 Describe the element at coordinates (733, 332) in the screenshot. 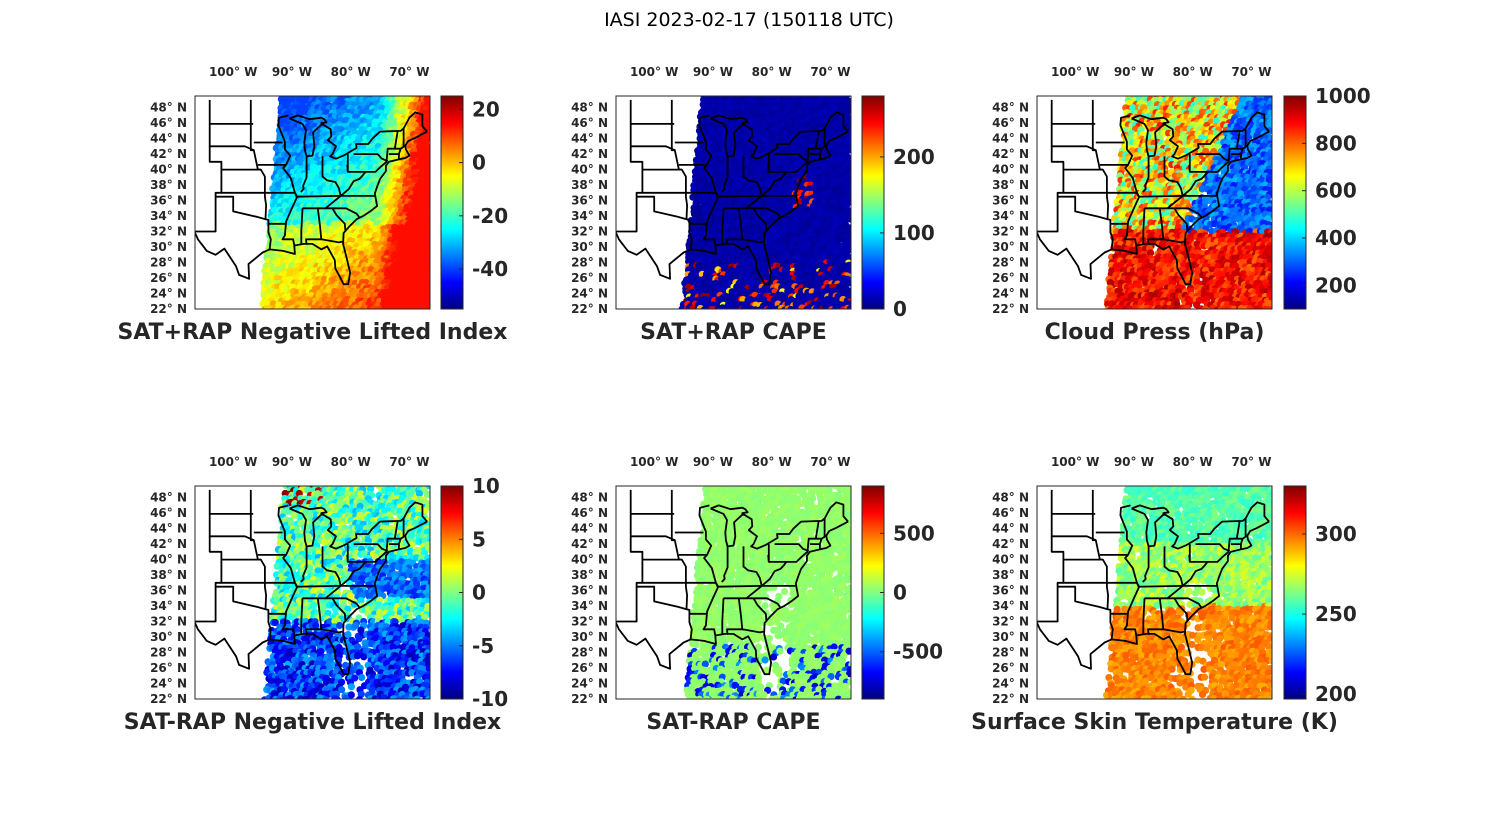

I see `panel-title: SAT+RAP CAPE` at that location.